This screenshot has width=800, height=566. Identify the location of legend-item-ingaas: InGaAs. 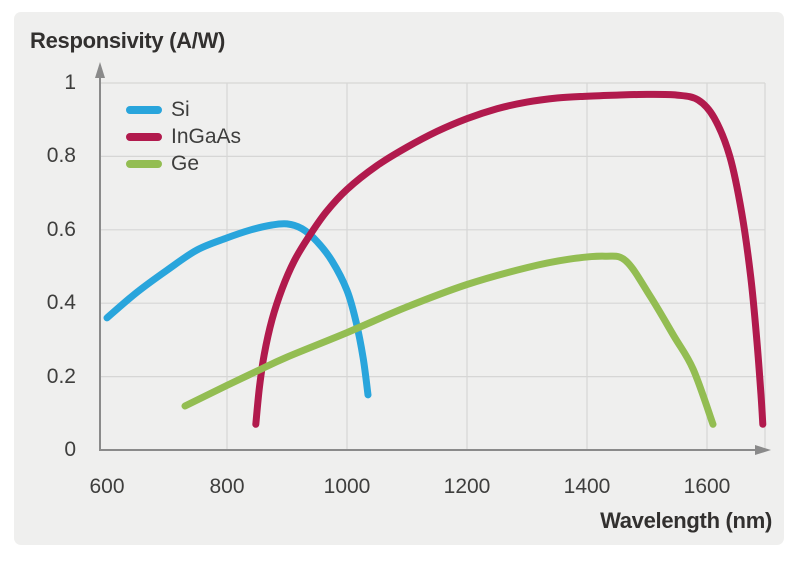
(183, 136).